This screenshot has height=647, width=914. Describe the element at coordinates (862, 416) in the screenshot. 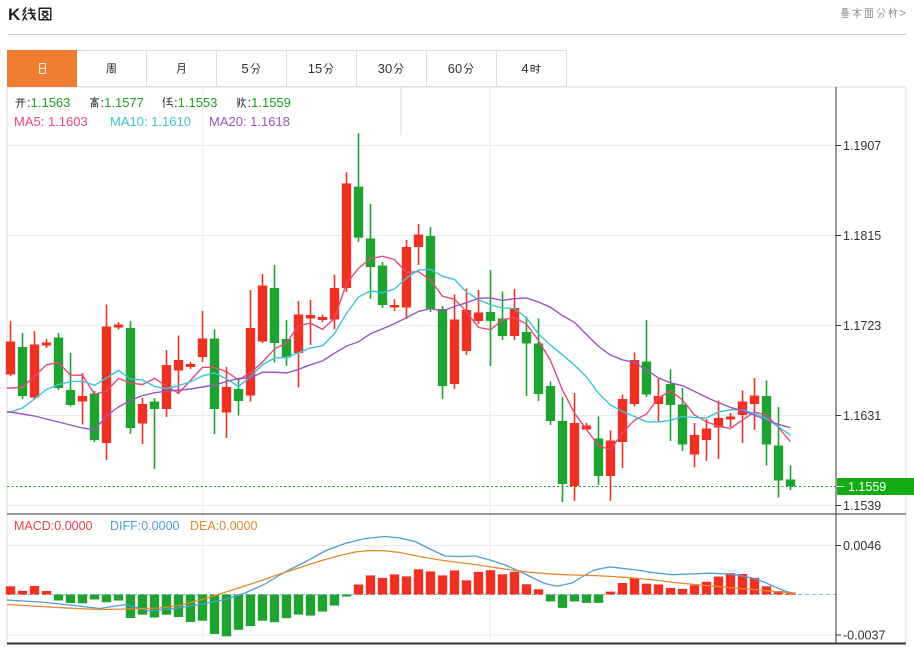

I see `svg-text: 1.1631` at that location.